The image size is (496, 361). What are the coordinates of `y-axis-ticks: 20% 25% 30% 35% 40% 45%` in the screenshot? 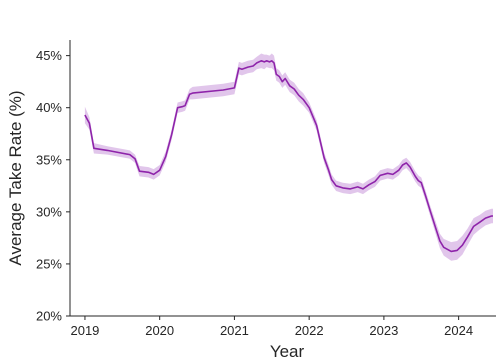 It's located at (53, 186).